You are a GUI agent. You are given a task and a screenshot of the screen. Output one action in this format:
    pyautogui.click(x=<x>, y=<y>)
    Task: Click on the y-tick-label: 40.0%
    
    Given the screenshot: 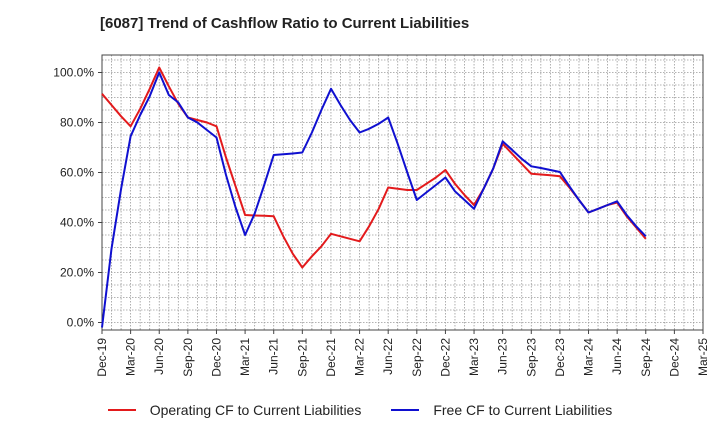 What is the action you would take?
    pyautogui.click(x=77, y=223)
    